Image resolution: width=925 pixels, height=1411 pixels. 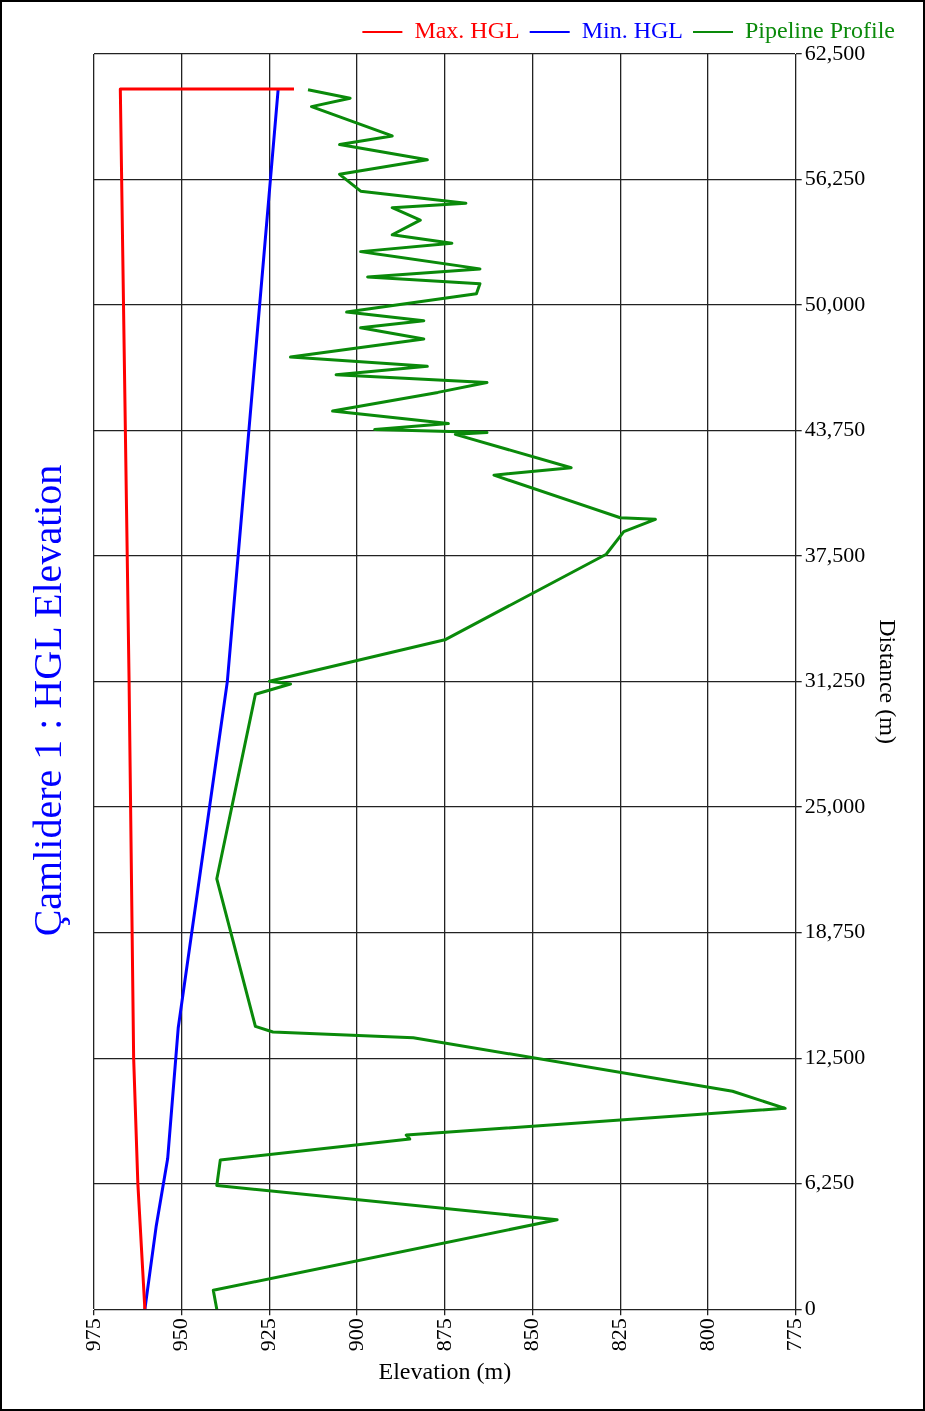 I want to click on x-tick-label: 925, so click(x=268, y=1335).